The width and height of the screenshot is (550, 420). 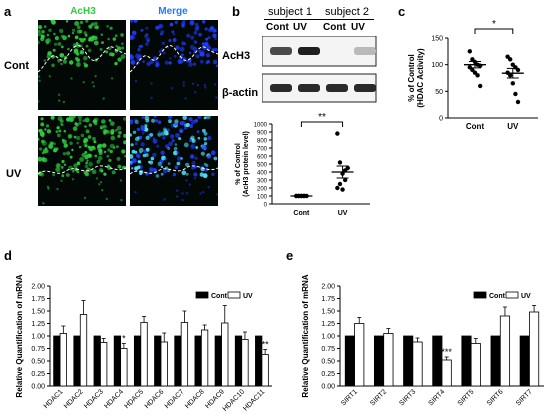 I want to click on legend-swatch-cont, so click(x=480, y=295).